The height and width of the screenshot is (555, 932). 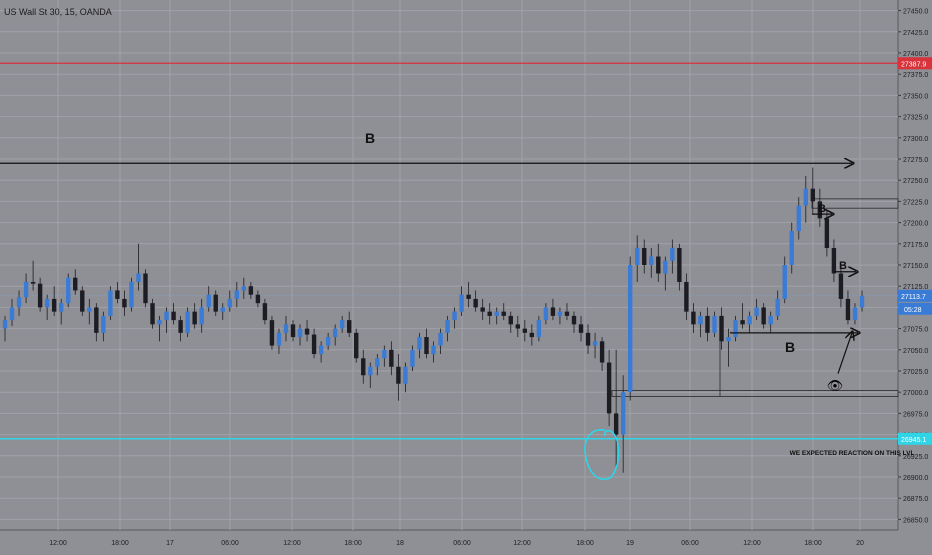 What do you see at coordinates (915, 63) in the screenshot?
I see `red-price-tag-bg` at bounding box center [915, 63].